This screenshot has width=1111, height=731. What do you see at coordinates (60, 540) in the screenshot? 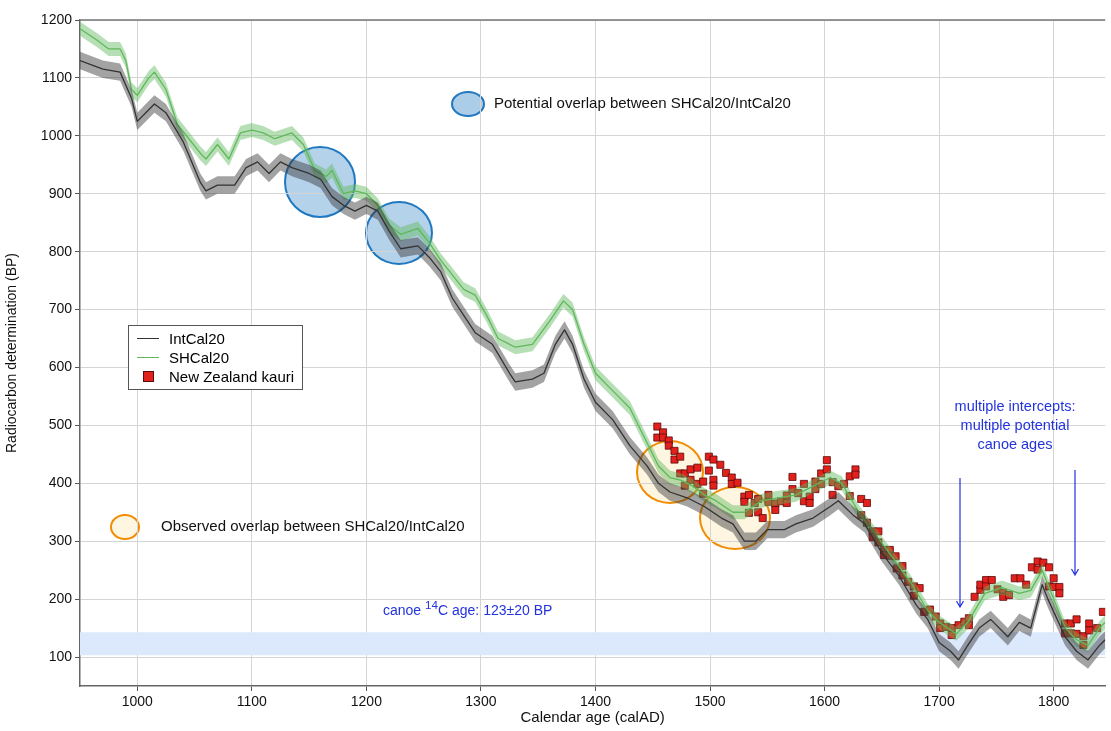
I see `y-tick-label: 300` at bounding box center [60, 540].